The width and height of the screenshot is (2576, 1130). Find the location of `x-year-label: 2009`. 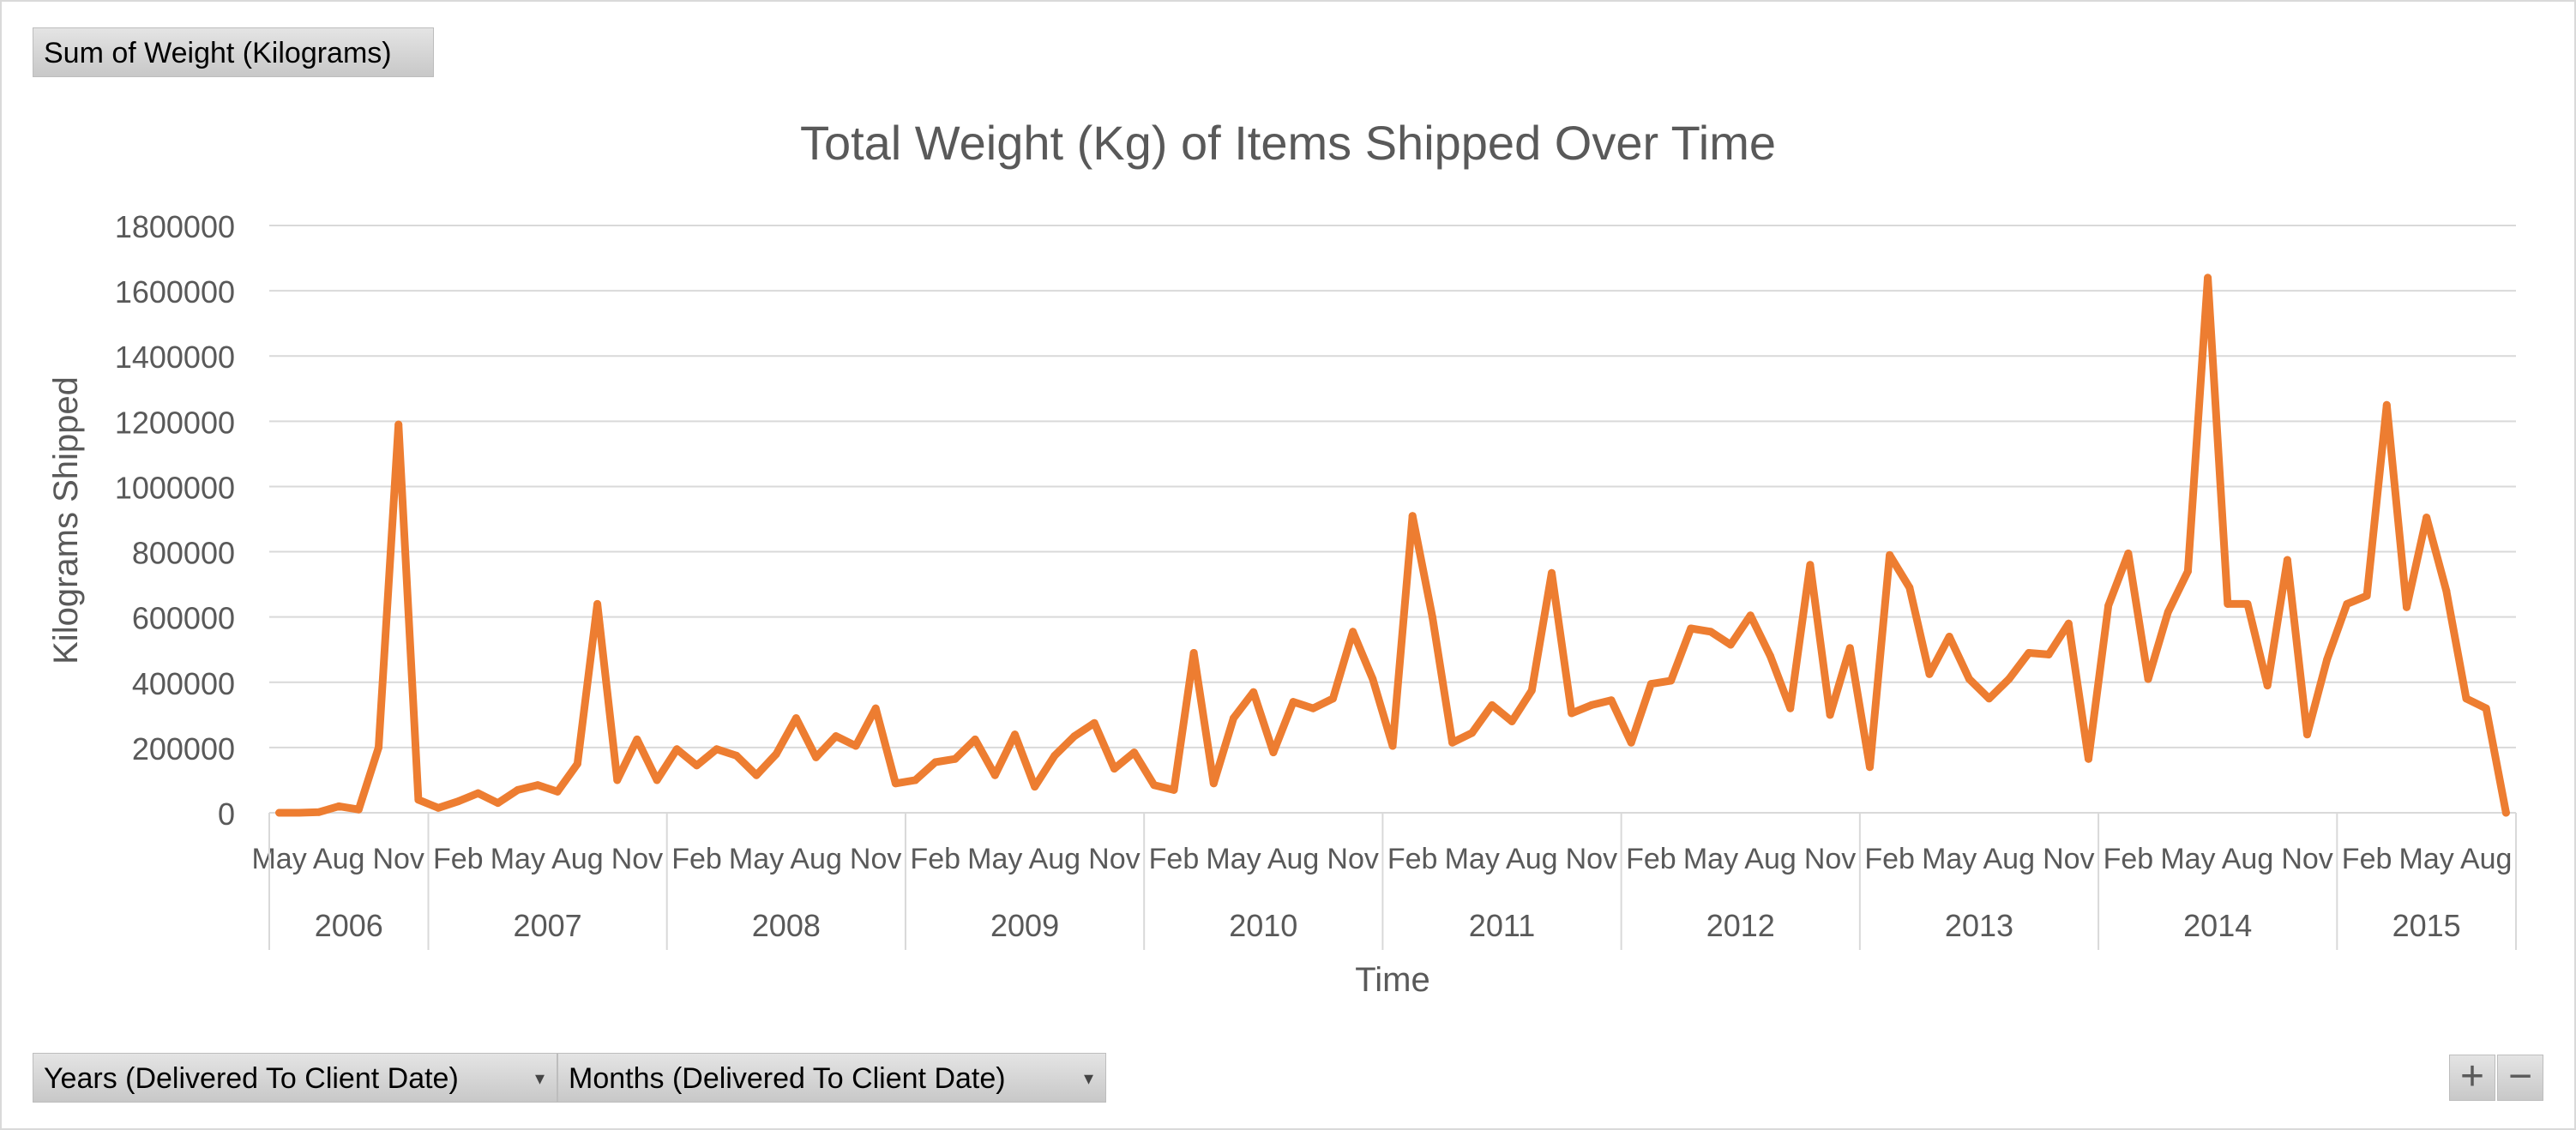

x-year-label: 2009 is located at coordinates (1024, 925).